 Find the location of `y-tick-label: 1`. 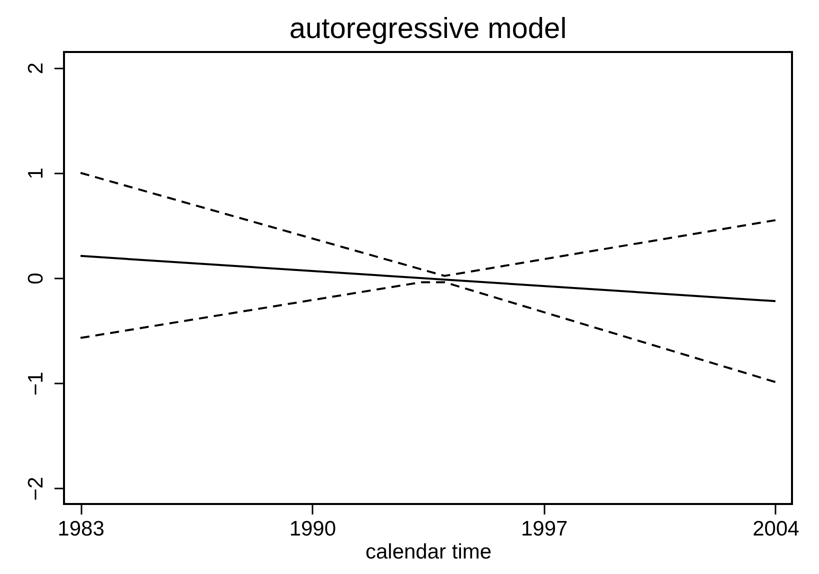

y-tick-label: 1 is located at coordinates (36, 174).